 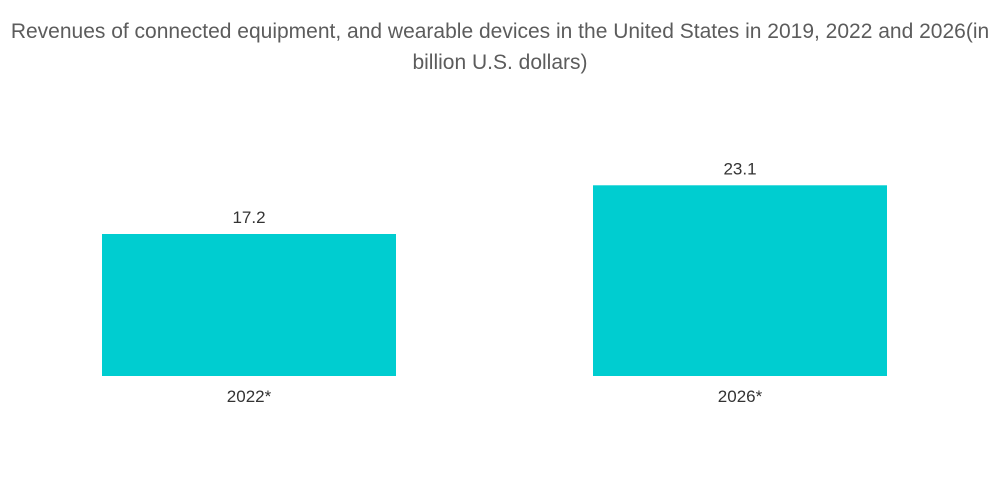 I want to click on x-tick-label-1: 2026*, so click(x=740, y=396).